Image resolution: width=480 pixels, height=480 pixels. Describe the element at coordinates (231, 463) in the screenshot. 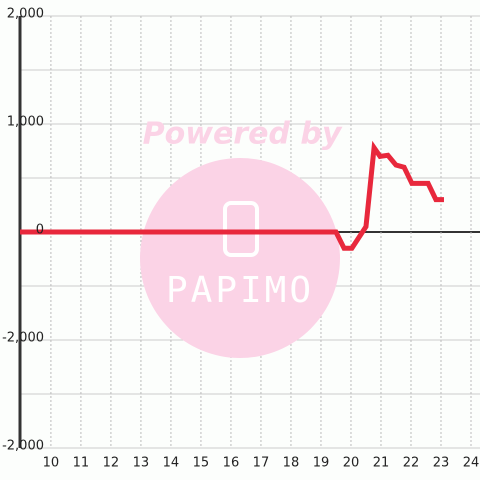

I see `x-tick-label: 16` at that location.